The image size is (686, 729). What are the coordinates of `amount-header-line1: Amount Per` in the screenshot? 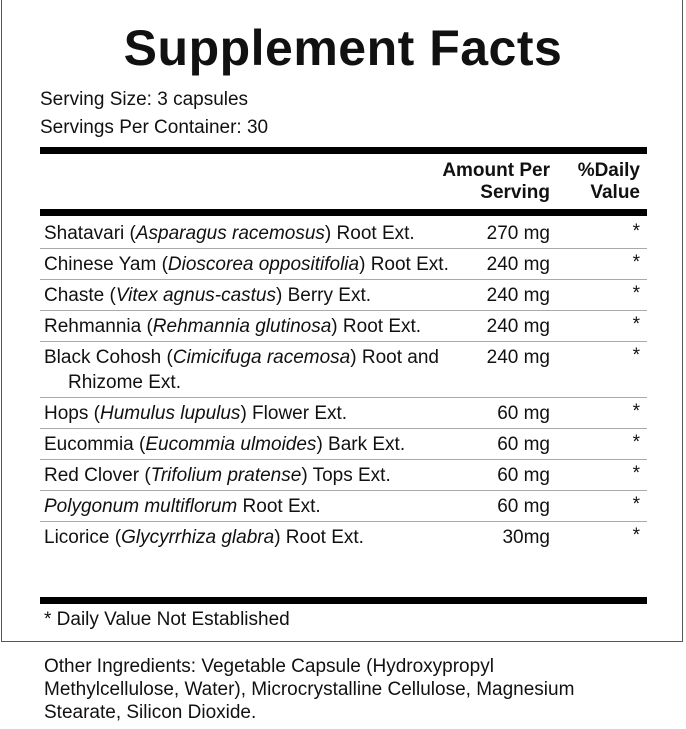 It's located at (496, 170).